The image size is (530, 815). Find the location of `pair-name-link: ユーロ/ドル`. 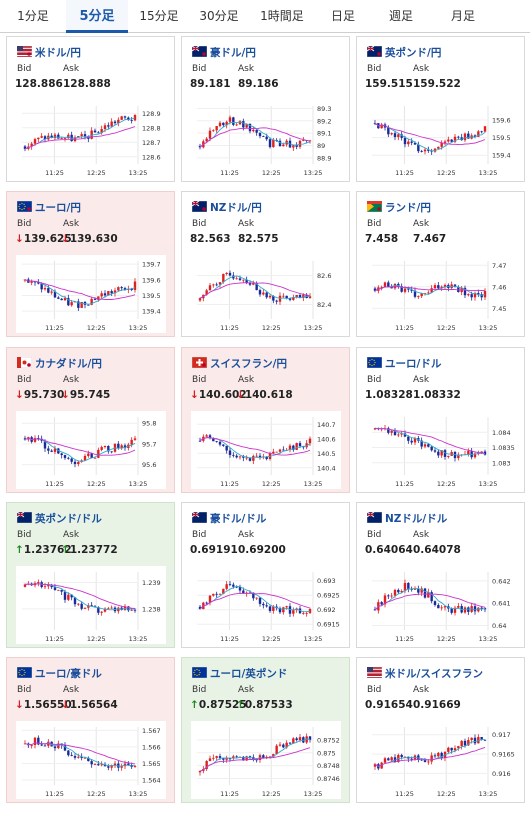

pair-name-link: ユーロ/ドル is located at coordinates (413, 364).